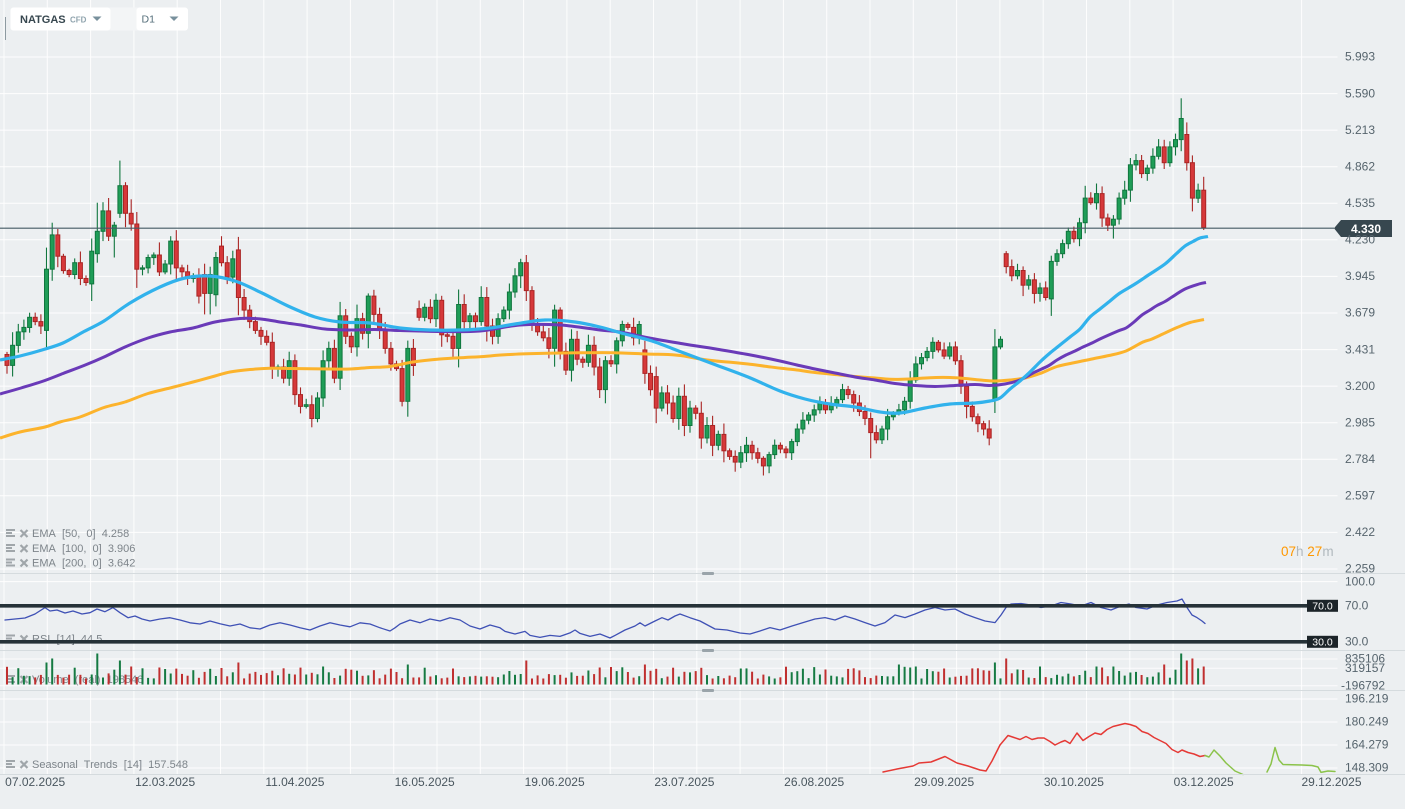 This screenshot has width=1405, height=809. Describe the element at coordinates (1360, 496) in the screenshot. I see `svg-text: 2.597` at that location.